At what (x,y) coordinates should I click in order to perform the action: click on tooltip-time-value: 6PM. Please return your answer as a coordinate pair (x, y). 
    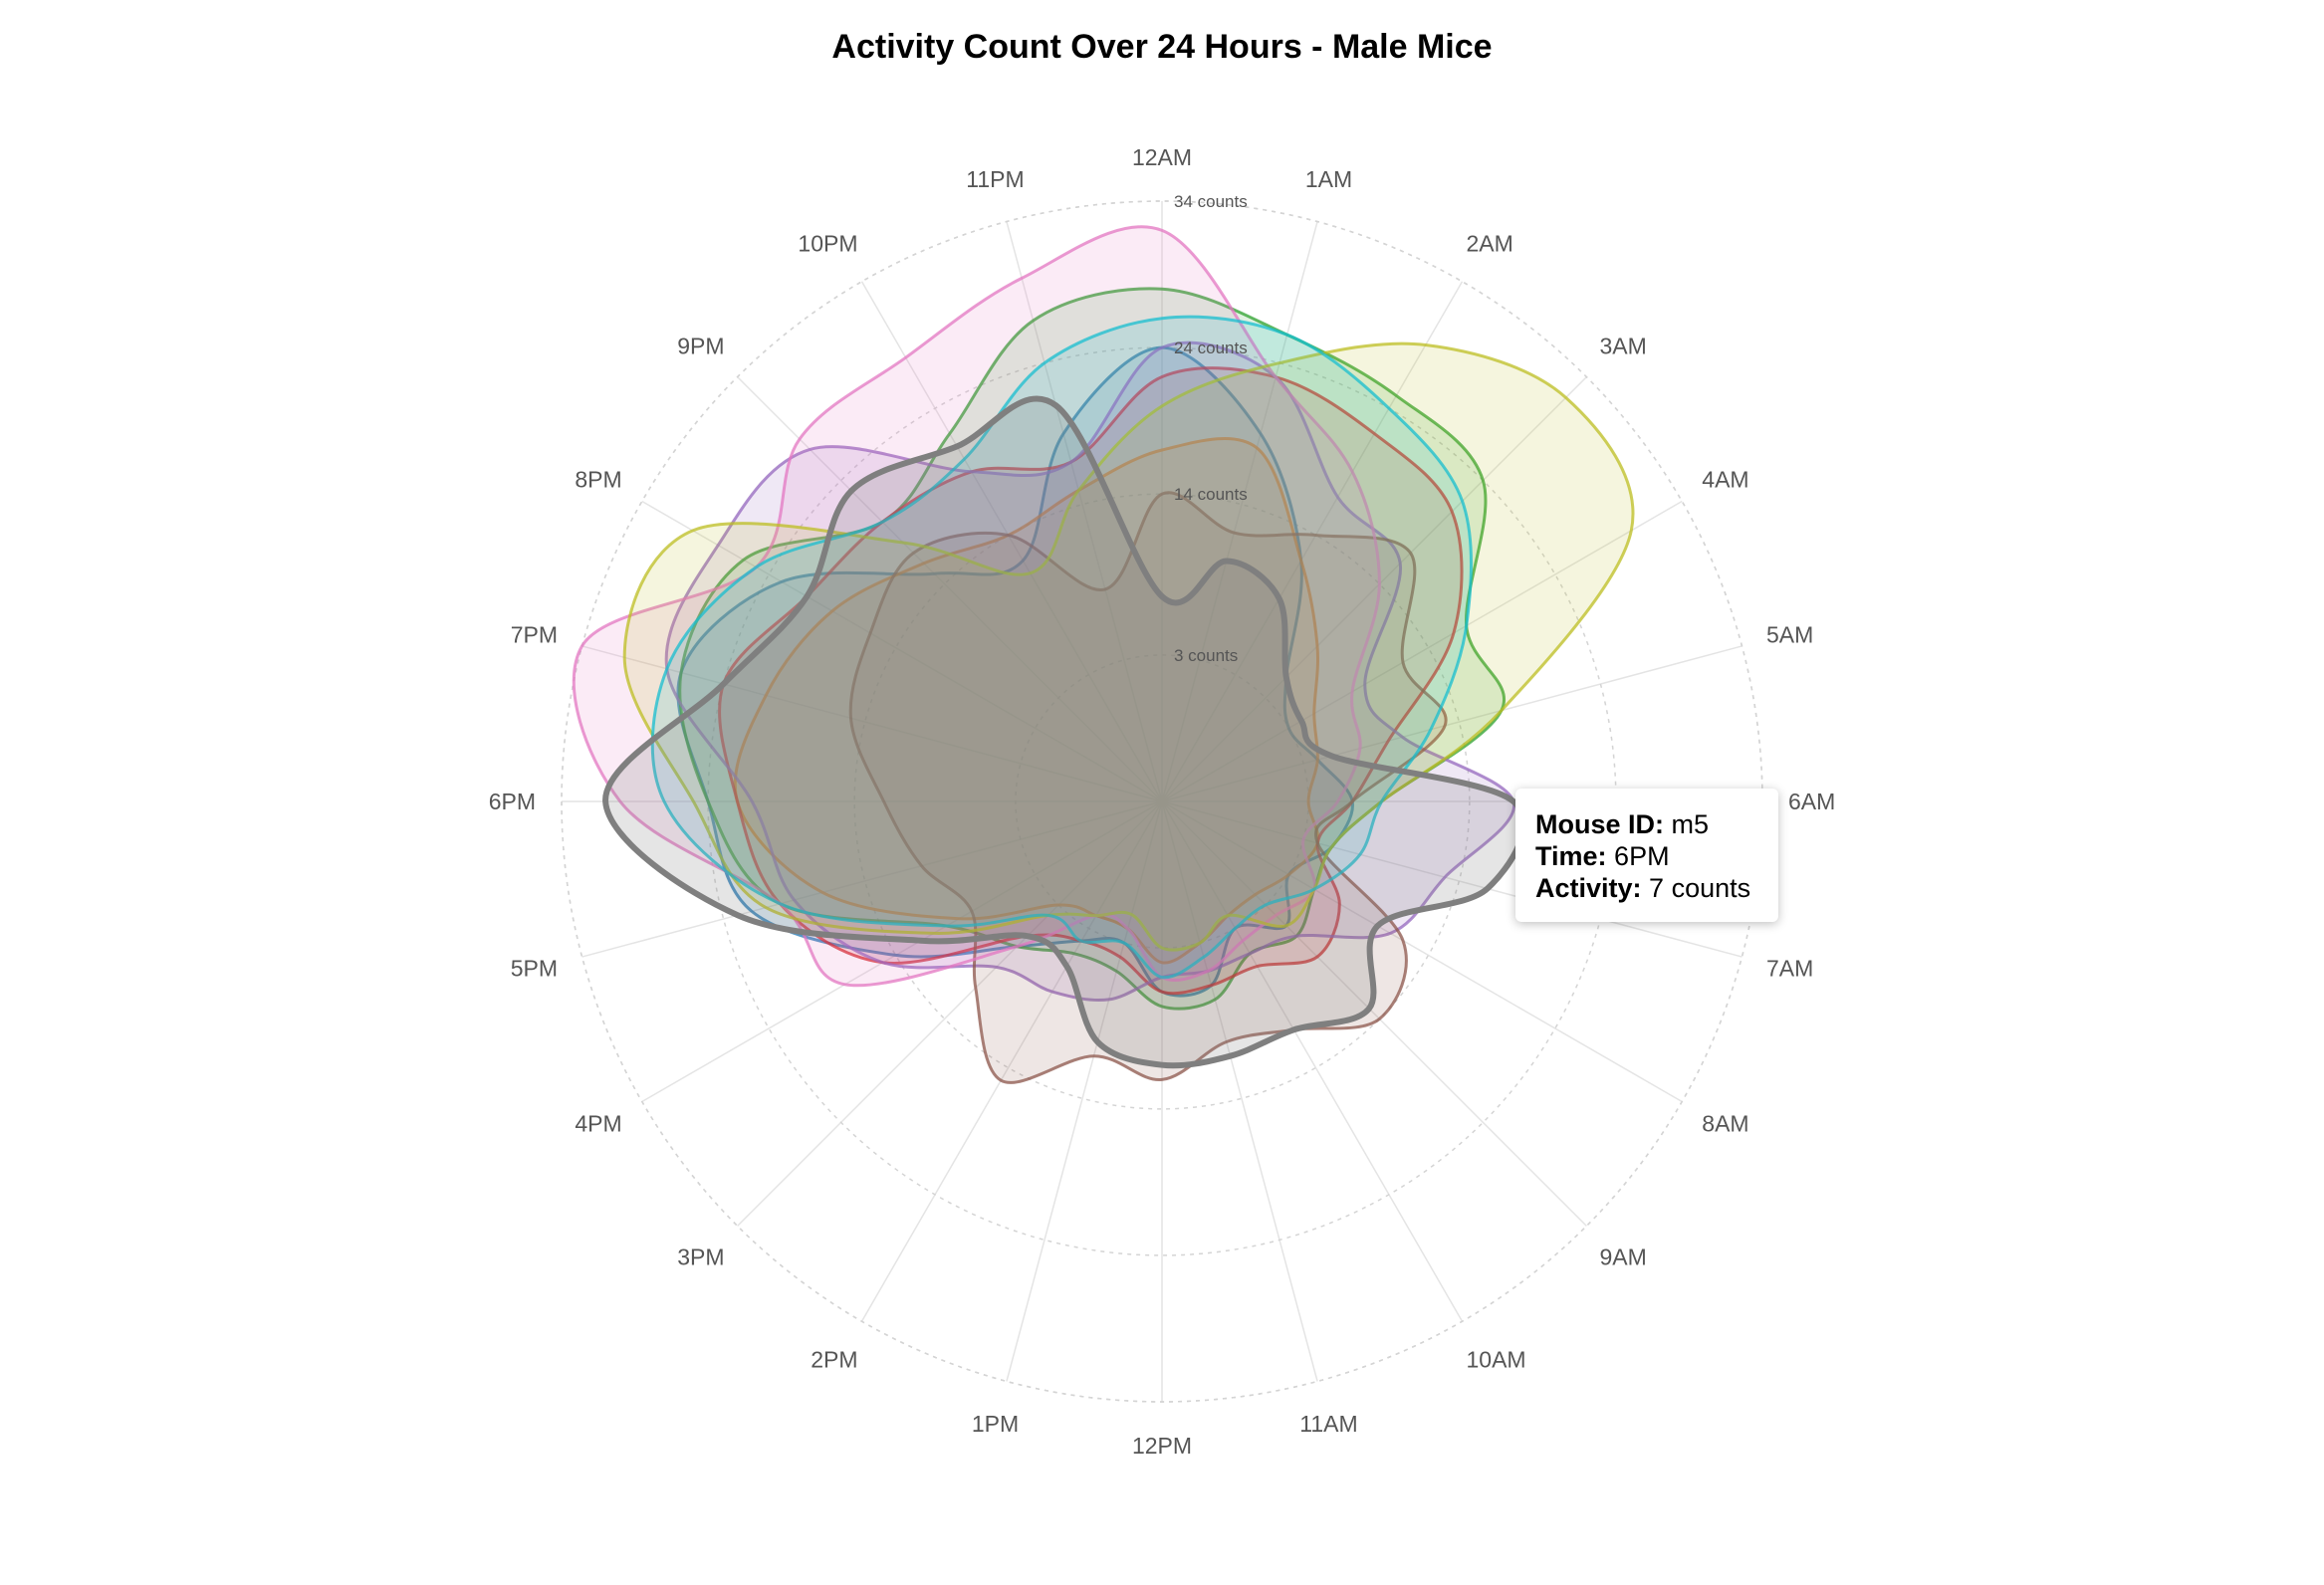
    Looking at the image, I should click on (1642, 856).